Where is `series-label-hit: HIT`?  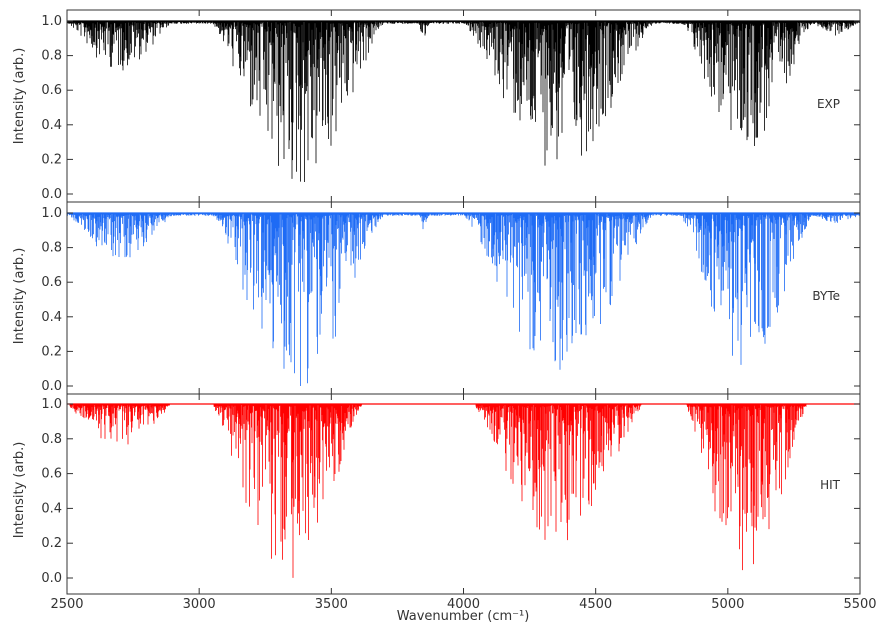 series-label-hit: HIT is located at coordinates (830, 485).